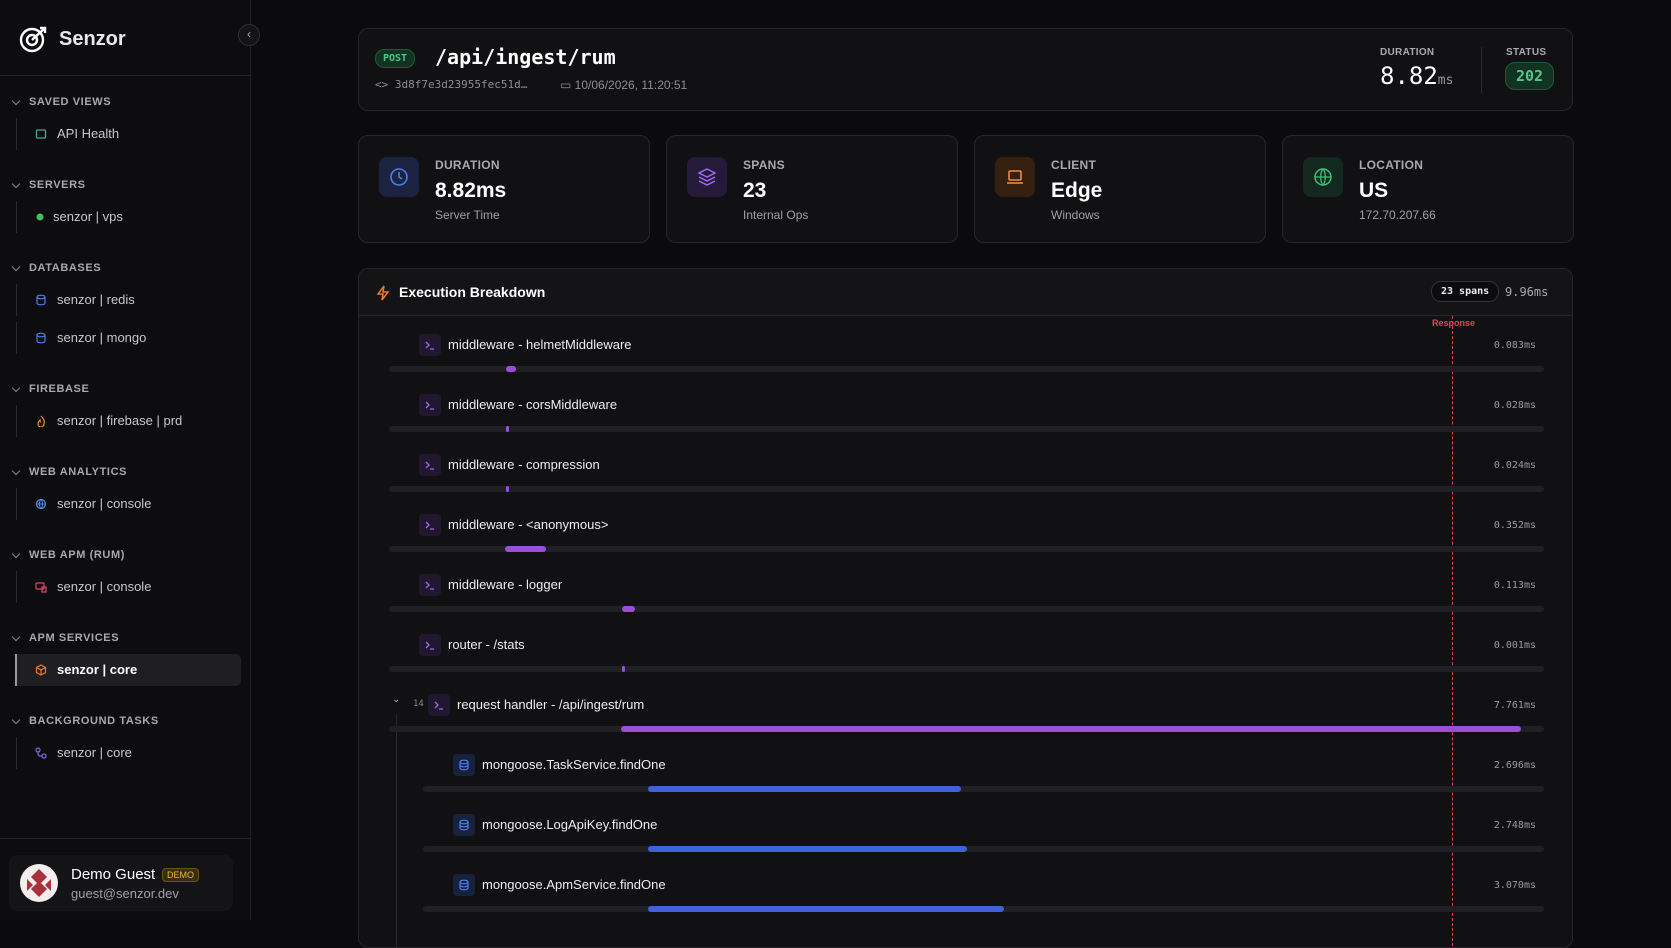 The image size is (1671, 948). Describe the element at coordinates (776, 215) in the screenshot. I see `stat-sub: Internal Ops` at that location.